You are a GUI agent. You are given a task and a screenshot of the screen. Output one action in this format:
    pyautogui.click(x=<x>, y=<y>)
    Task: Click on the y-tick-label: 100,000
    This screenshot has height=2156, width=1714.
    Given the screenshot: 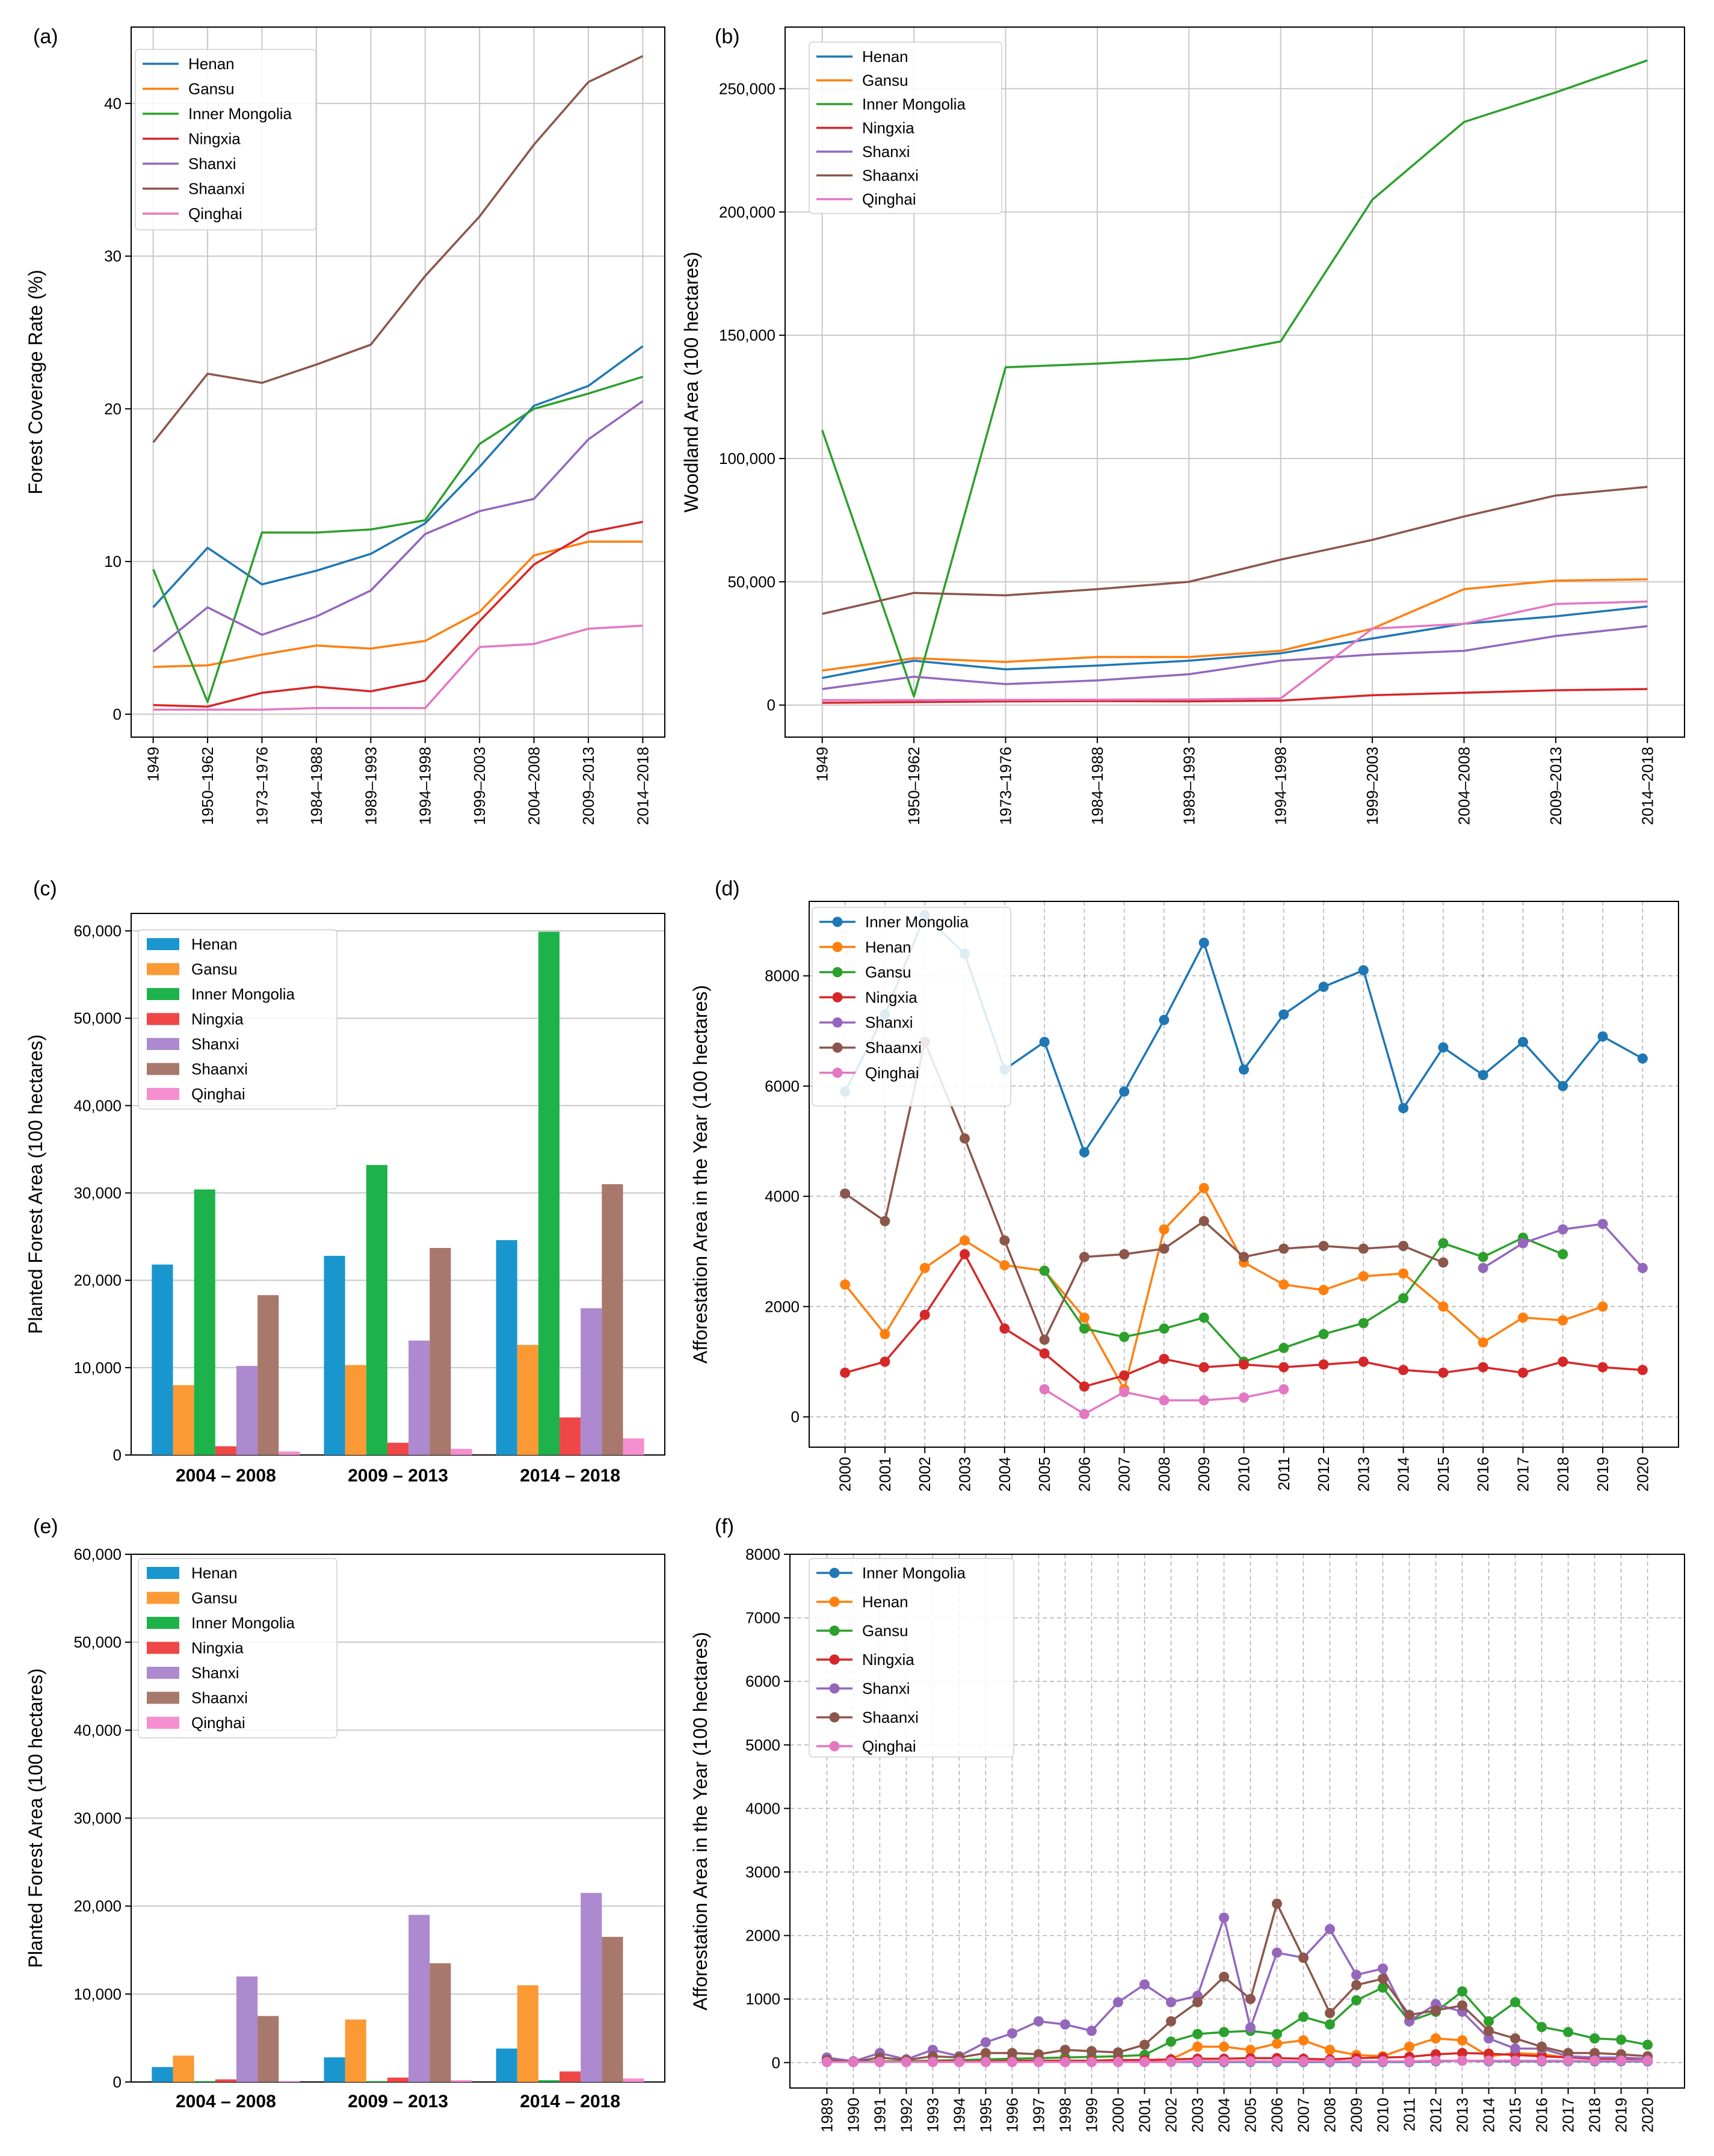 What is the action you would take?
    pyautogui.click(x=747, y=458)
    